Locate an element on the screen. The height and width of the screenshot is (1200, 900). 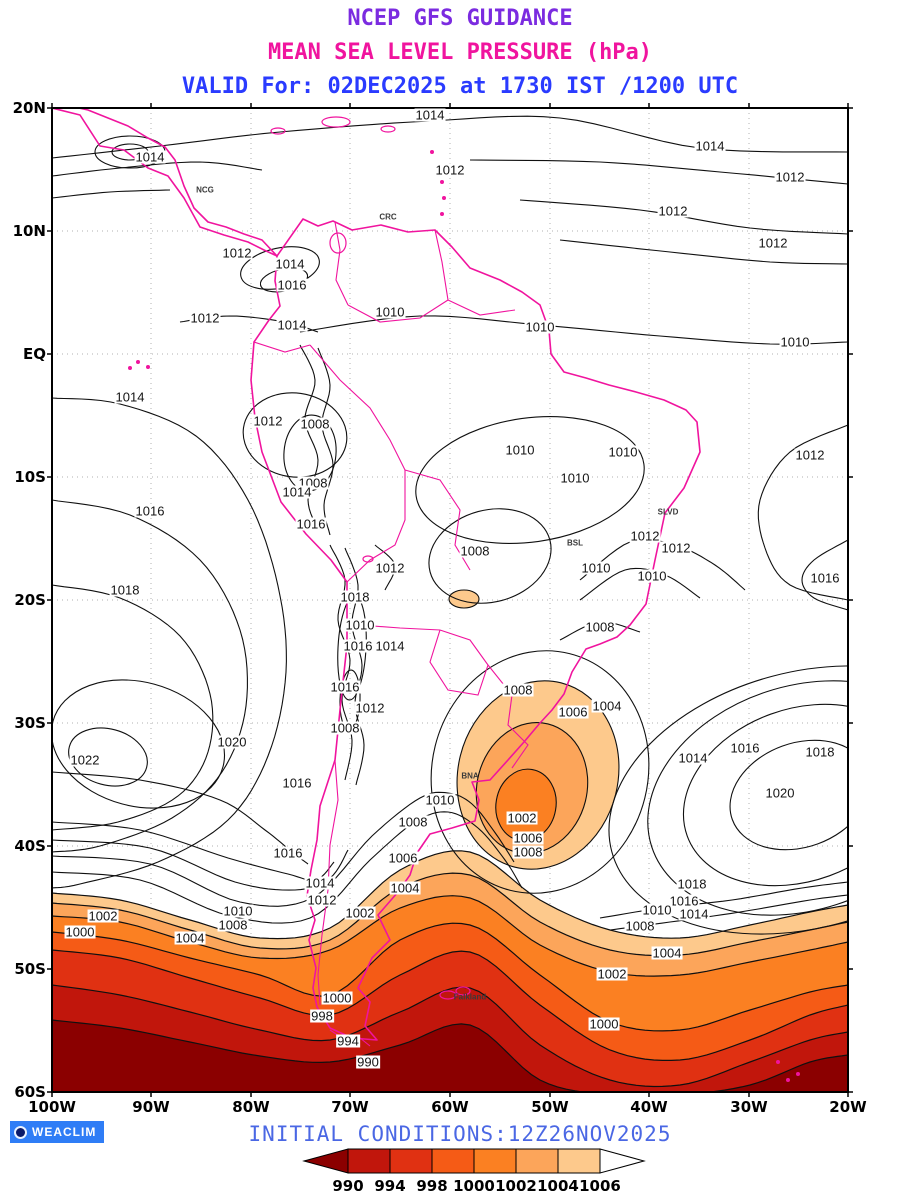
lat-axis-label: 60S is located at coordinates (30, 1092).